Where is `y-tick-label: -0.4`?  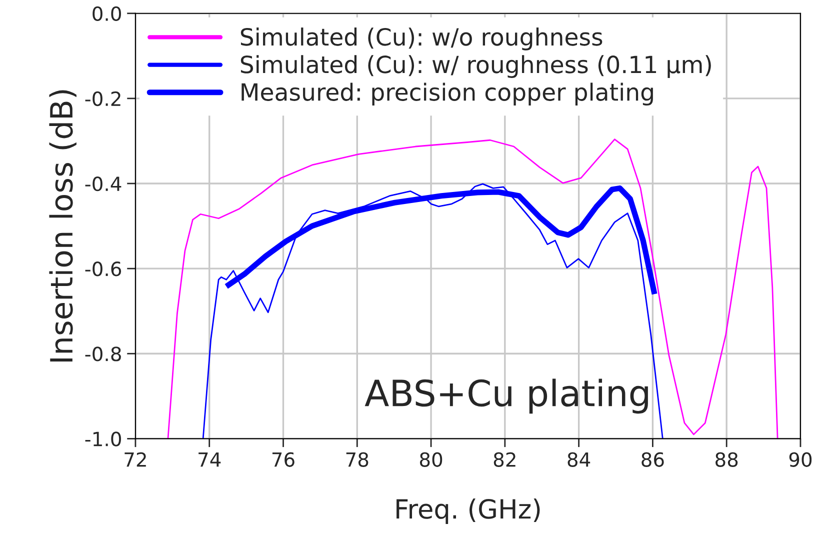
y-tick-label: -0.4 is located at coordinates (103, 184).